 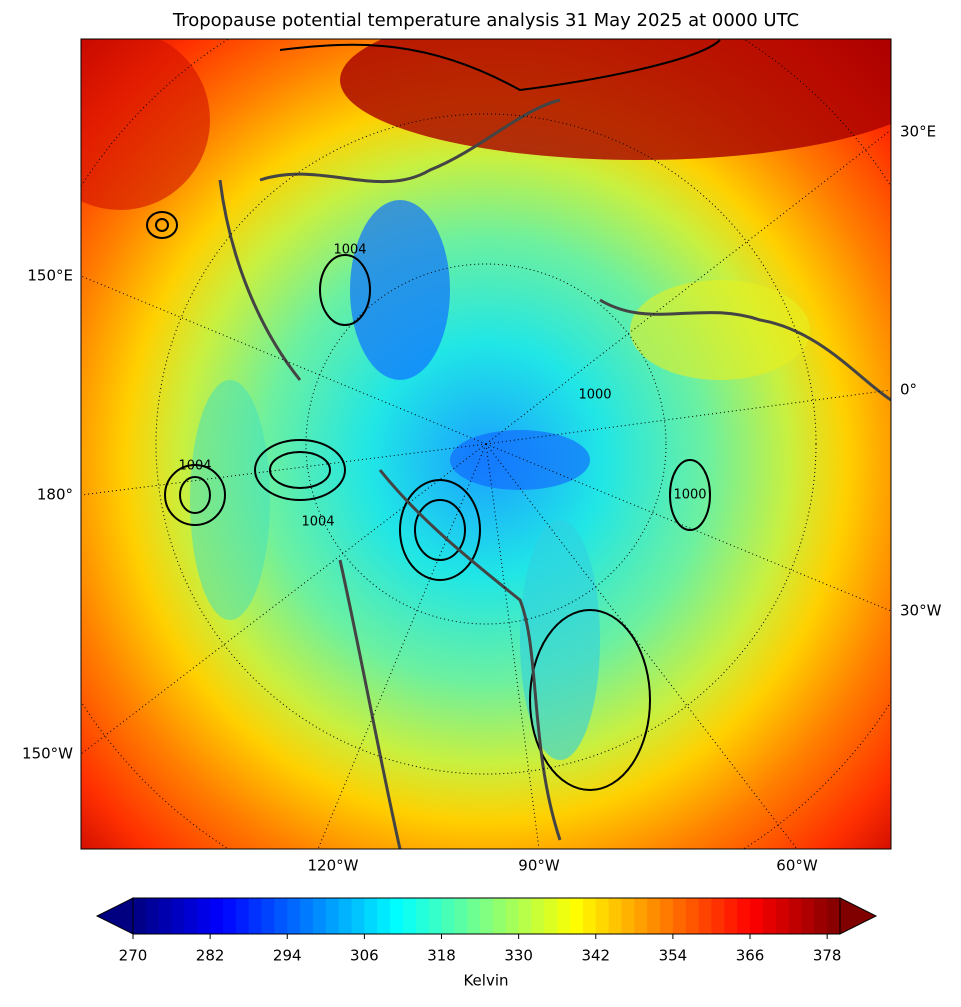 What do you see at coordinates (364, 956) in the screenshot?
I see `colorbar-tick-label: 306` at bounding box center [364, 956].